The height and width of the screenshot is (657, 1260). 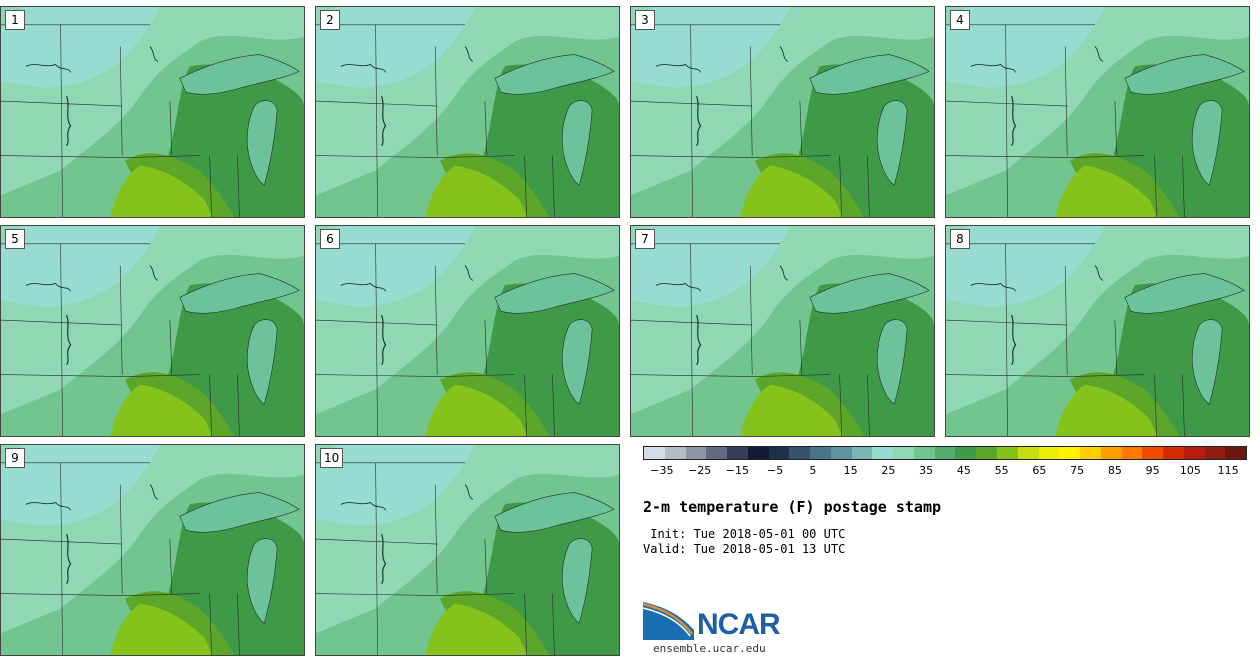 I want to click on ensemble-member-panel: 8, so click(x=1097, y=331).